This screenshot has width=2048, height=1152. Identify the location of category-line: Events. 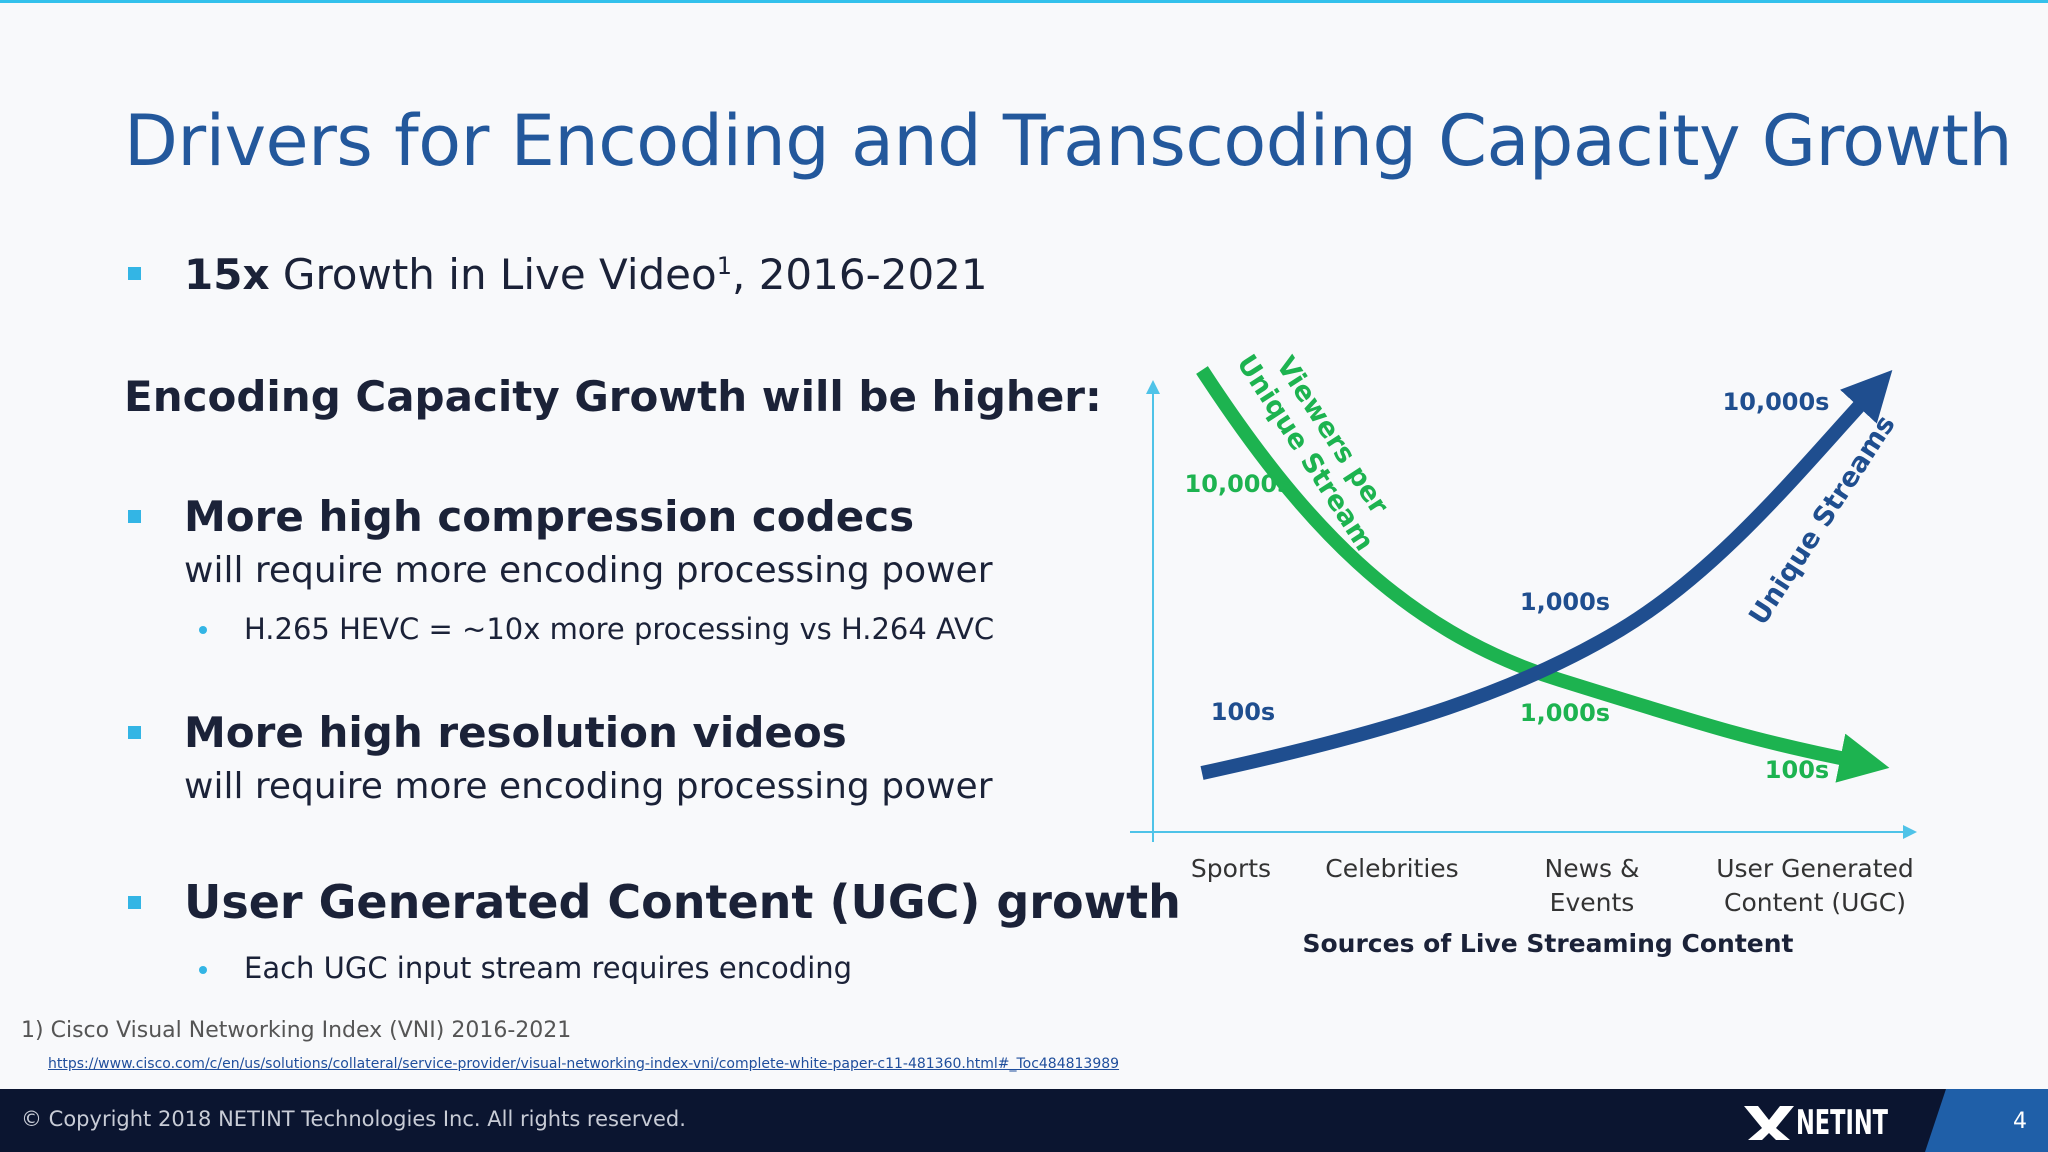
(1592, 902).